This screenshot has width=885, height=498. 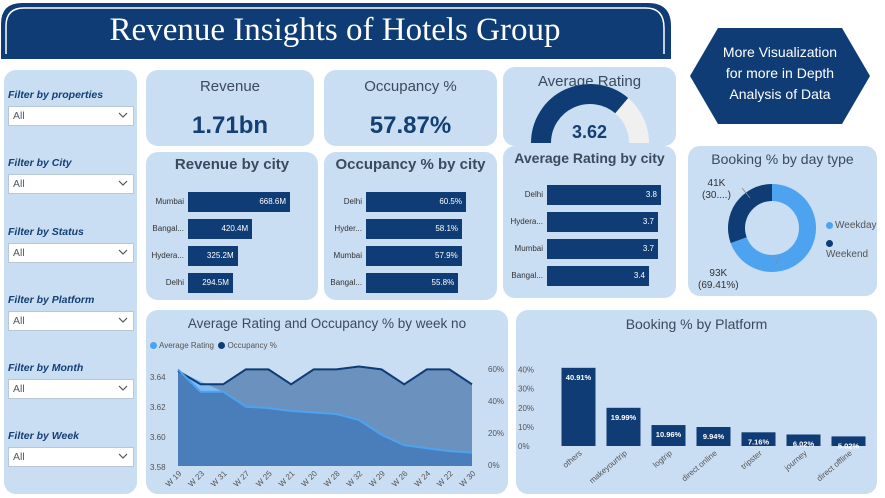 What do you see at coordinates (648, 221) in the screenshot?
I see `rating-city-bar-label-1: 3.7` at bounding box center [648, 221].